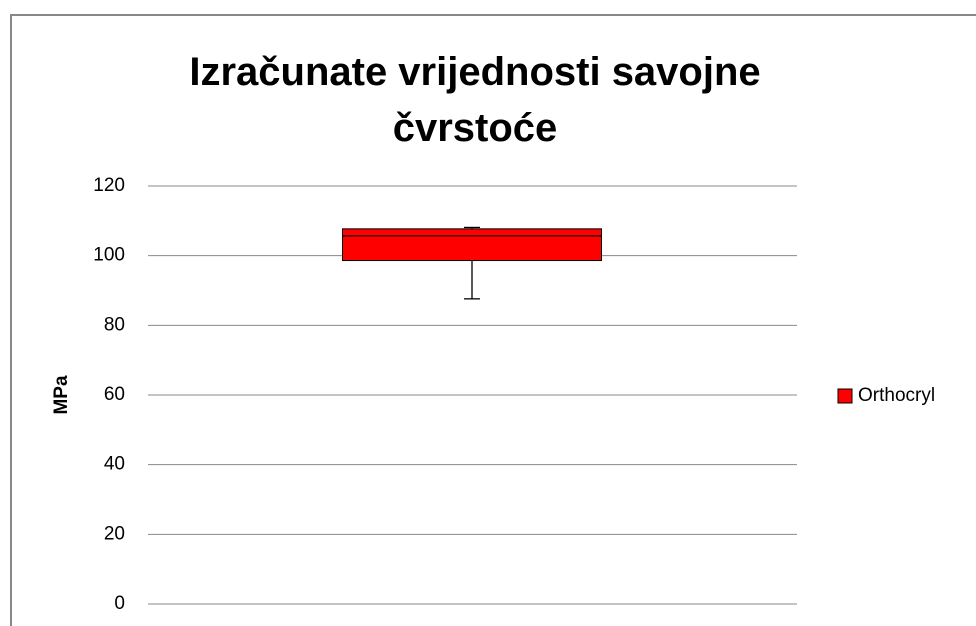  Describe the element at coordinates (472, 232) in the screenshot. I see `box-upper` at that location.